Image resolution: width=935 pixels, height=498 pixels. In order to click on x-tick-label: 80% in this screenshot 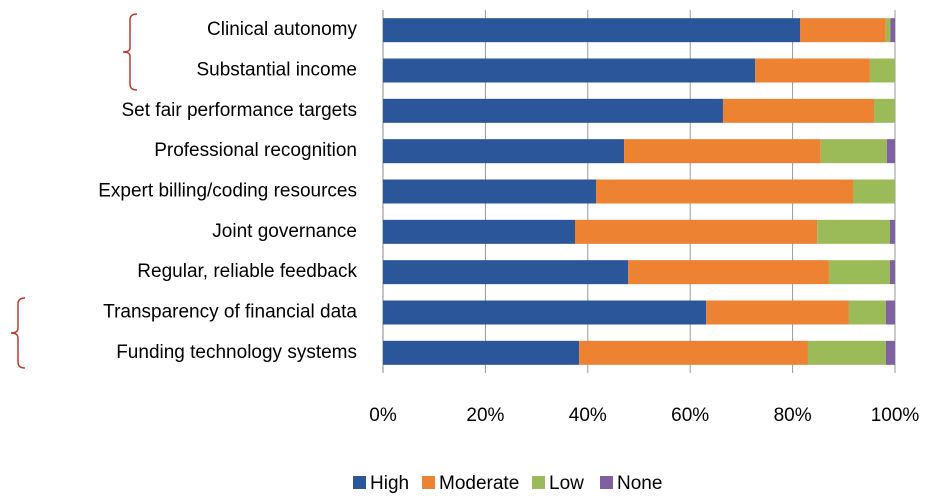, I will do `click(793, 415)`.